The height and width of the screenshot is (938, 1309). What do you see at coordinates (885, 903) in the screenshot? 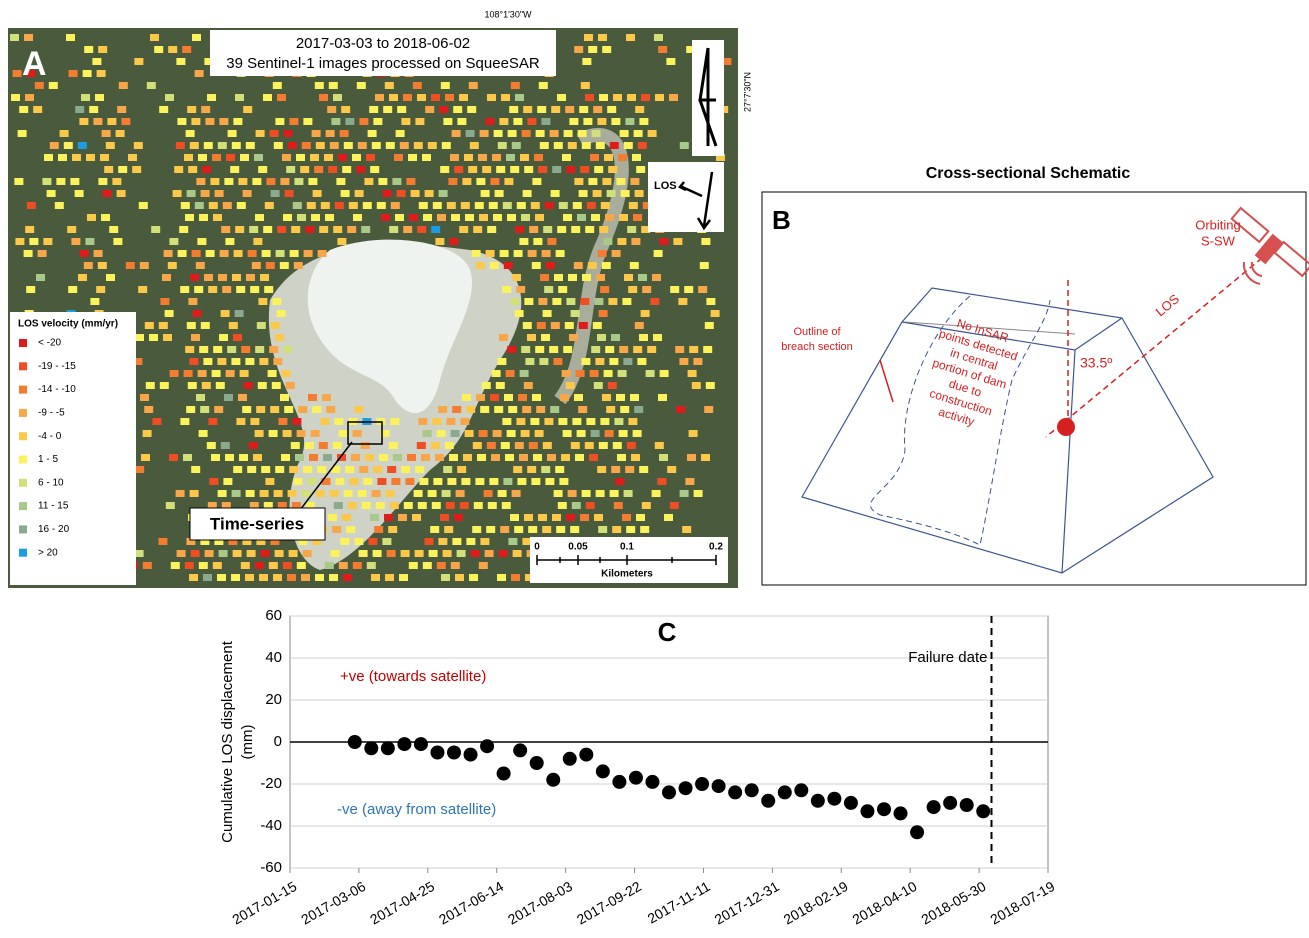
I see `x-tick-label: 2018-04-10` at bounding box center [885, 903].